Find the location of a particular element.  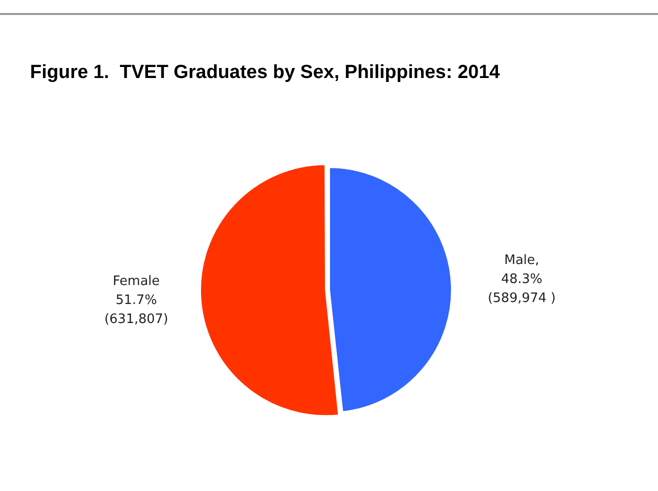

slice-label: Female is located at coordinates (136, 281).